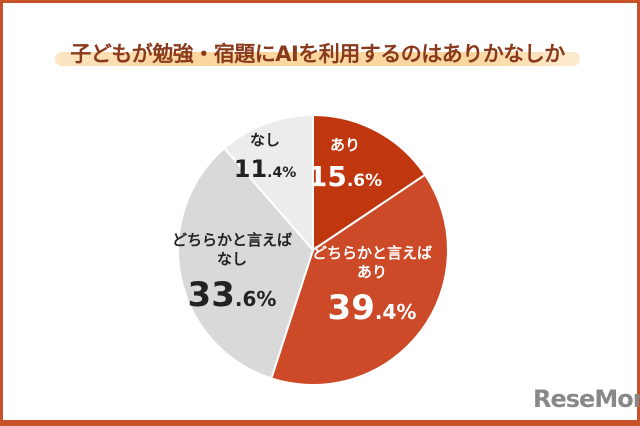  Describe the element at coordinates (232, 295) in the screenshot. I see `slice-value-label: 33.6%` at that location.